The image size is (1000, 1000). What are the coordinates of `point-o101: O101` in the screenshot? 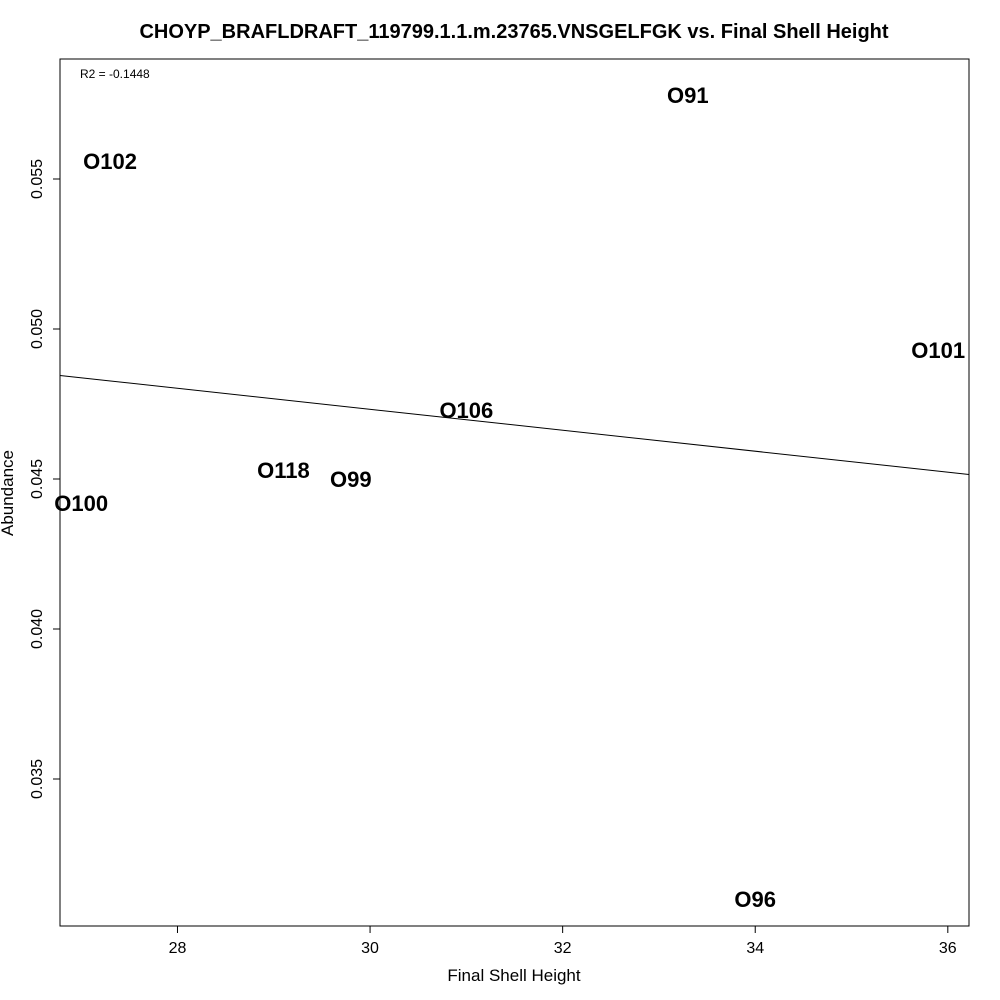 It's located at (938, 350).